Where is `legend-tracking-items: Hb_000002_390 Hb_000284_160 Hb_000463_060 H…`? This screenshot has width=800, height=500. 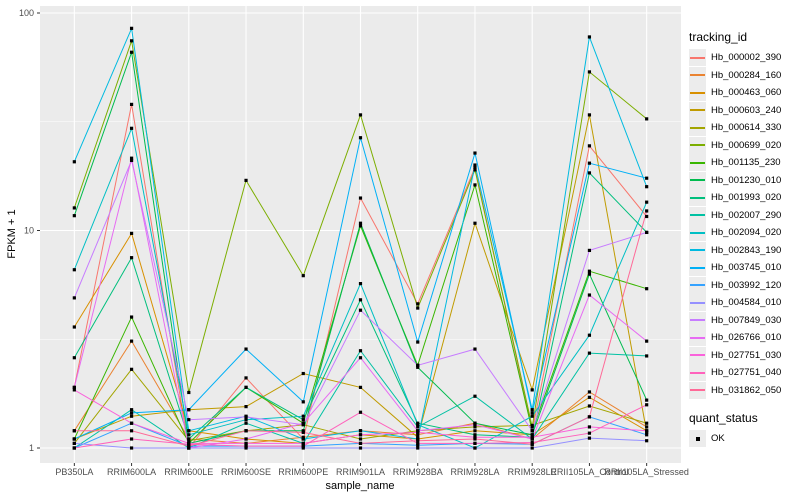
legend-tracking-items: Hb_000002_390 Hb_000284_160 Hb_000463_060 H… is located at coordinates (744, 224).